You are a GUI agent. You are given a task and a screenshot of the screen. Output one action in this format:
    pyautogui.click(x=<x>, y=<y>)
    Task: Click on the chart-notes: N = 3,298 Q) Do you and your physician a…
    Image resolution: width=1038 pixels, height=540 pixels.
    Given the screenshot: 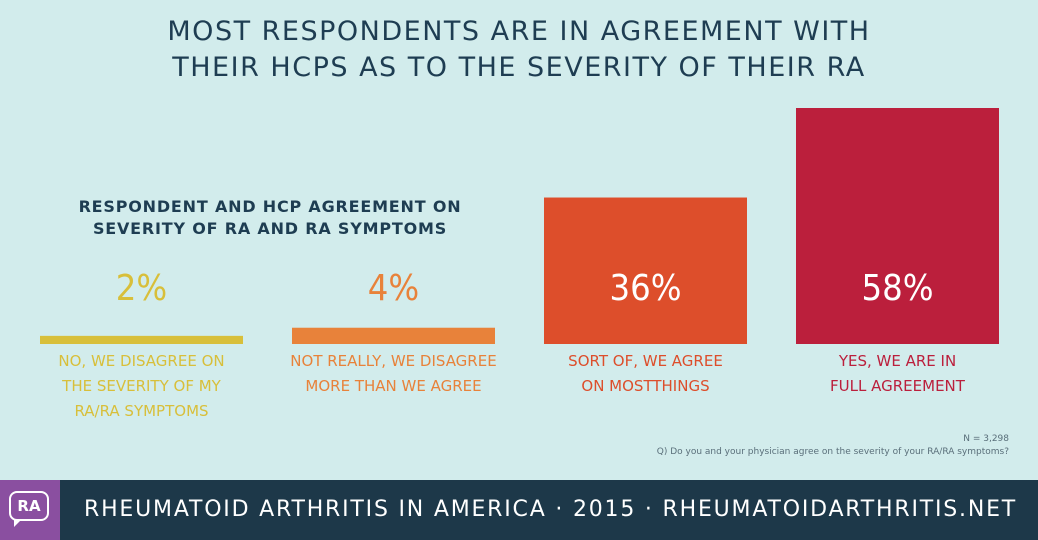 What is the action you would take?
    pyautogui.click(x=833, y=446)
    